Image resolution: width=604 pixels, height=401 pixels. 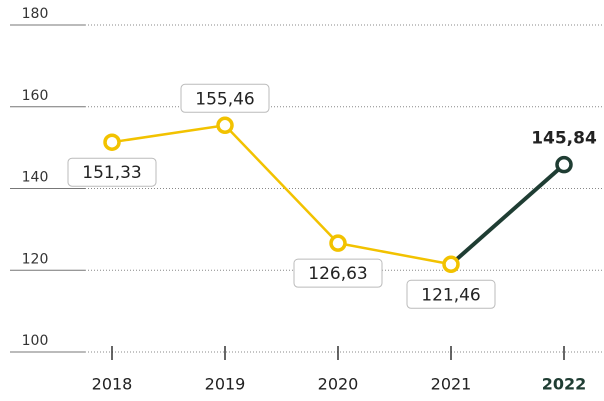 I want to click on value-label: 155,46, so click(x=224, y=99).